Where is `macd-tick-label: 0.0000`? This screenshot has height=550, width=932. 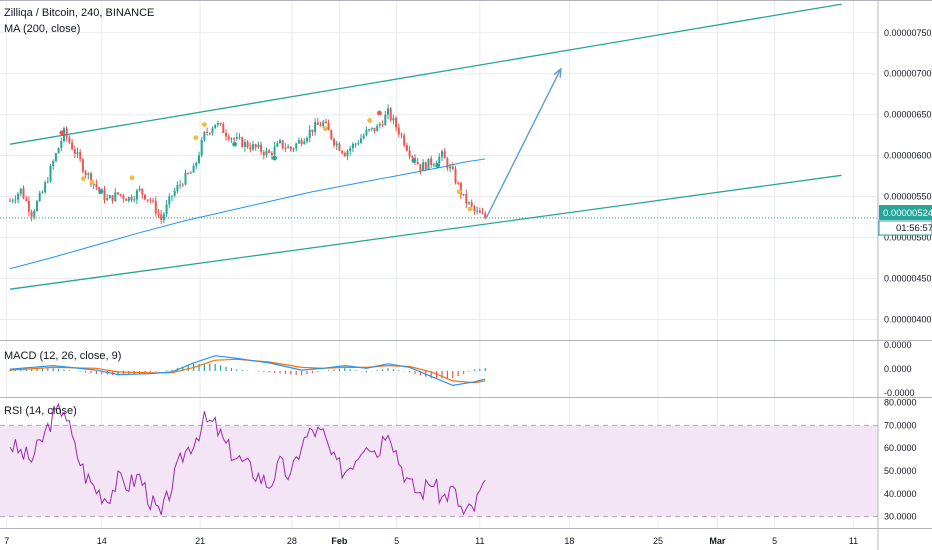
macd-tick-label: 0.0000 is located at coordinates (898, 369).